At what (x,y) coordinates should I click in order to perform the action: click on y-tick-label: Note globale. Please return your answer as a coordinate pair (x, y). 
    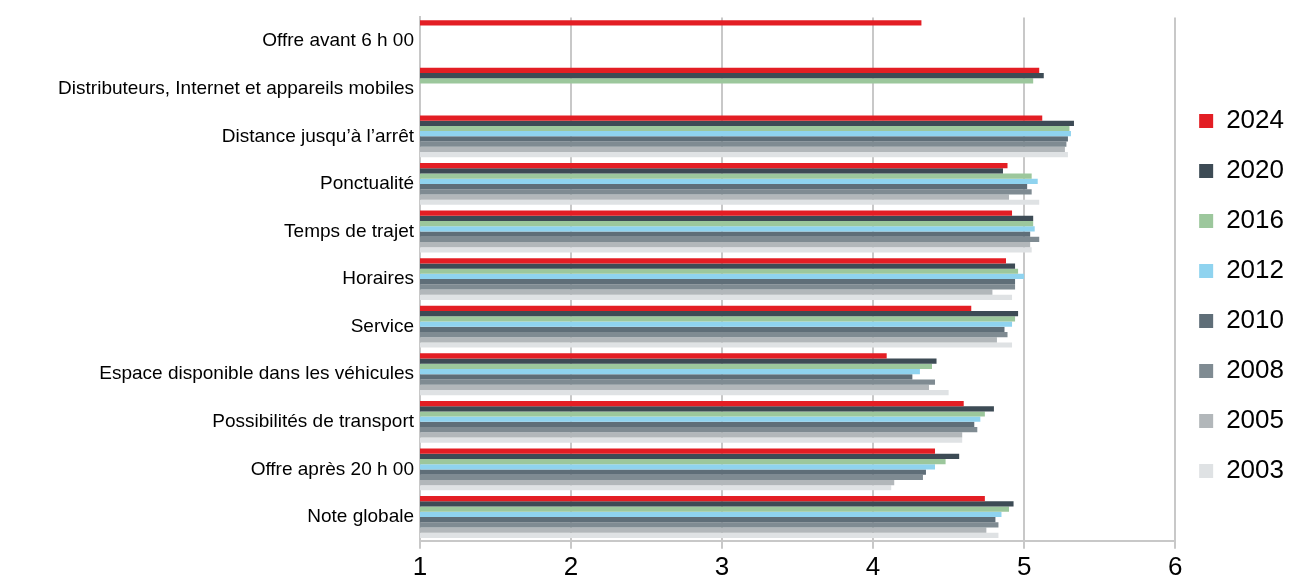
    Looking at the image, I should click on (360, 516).